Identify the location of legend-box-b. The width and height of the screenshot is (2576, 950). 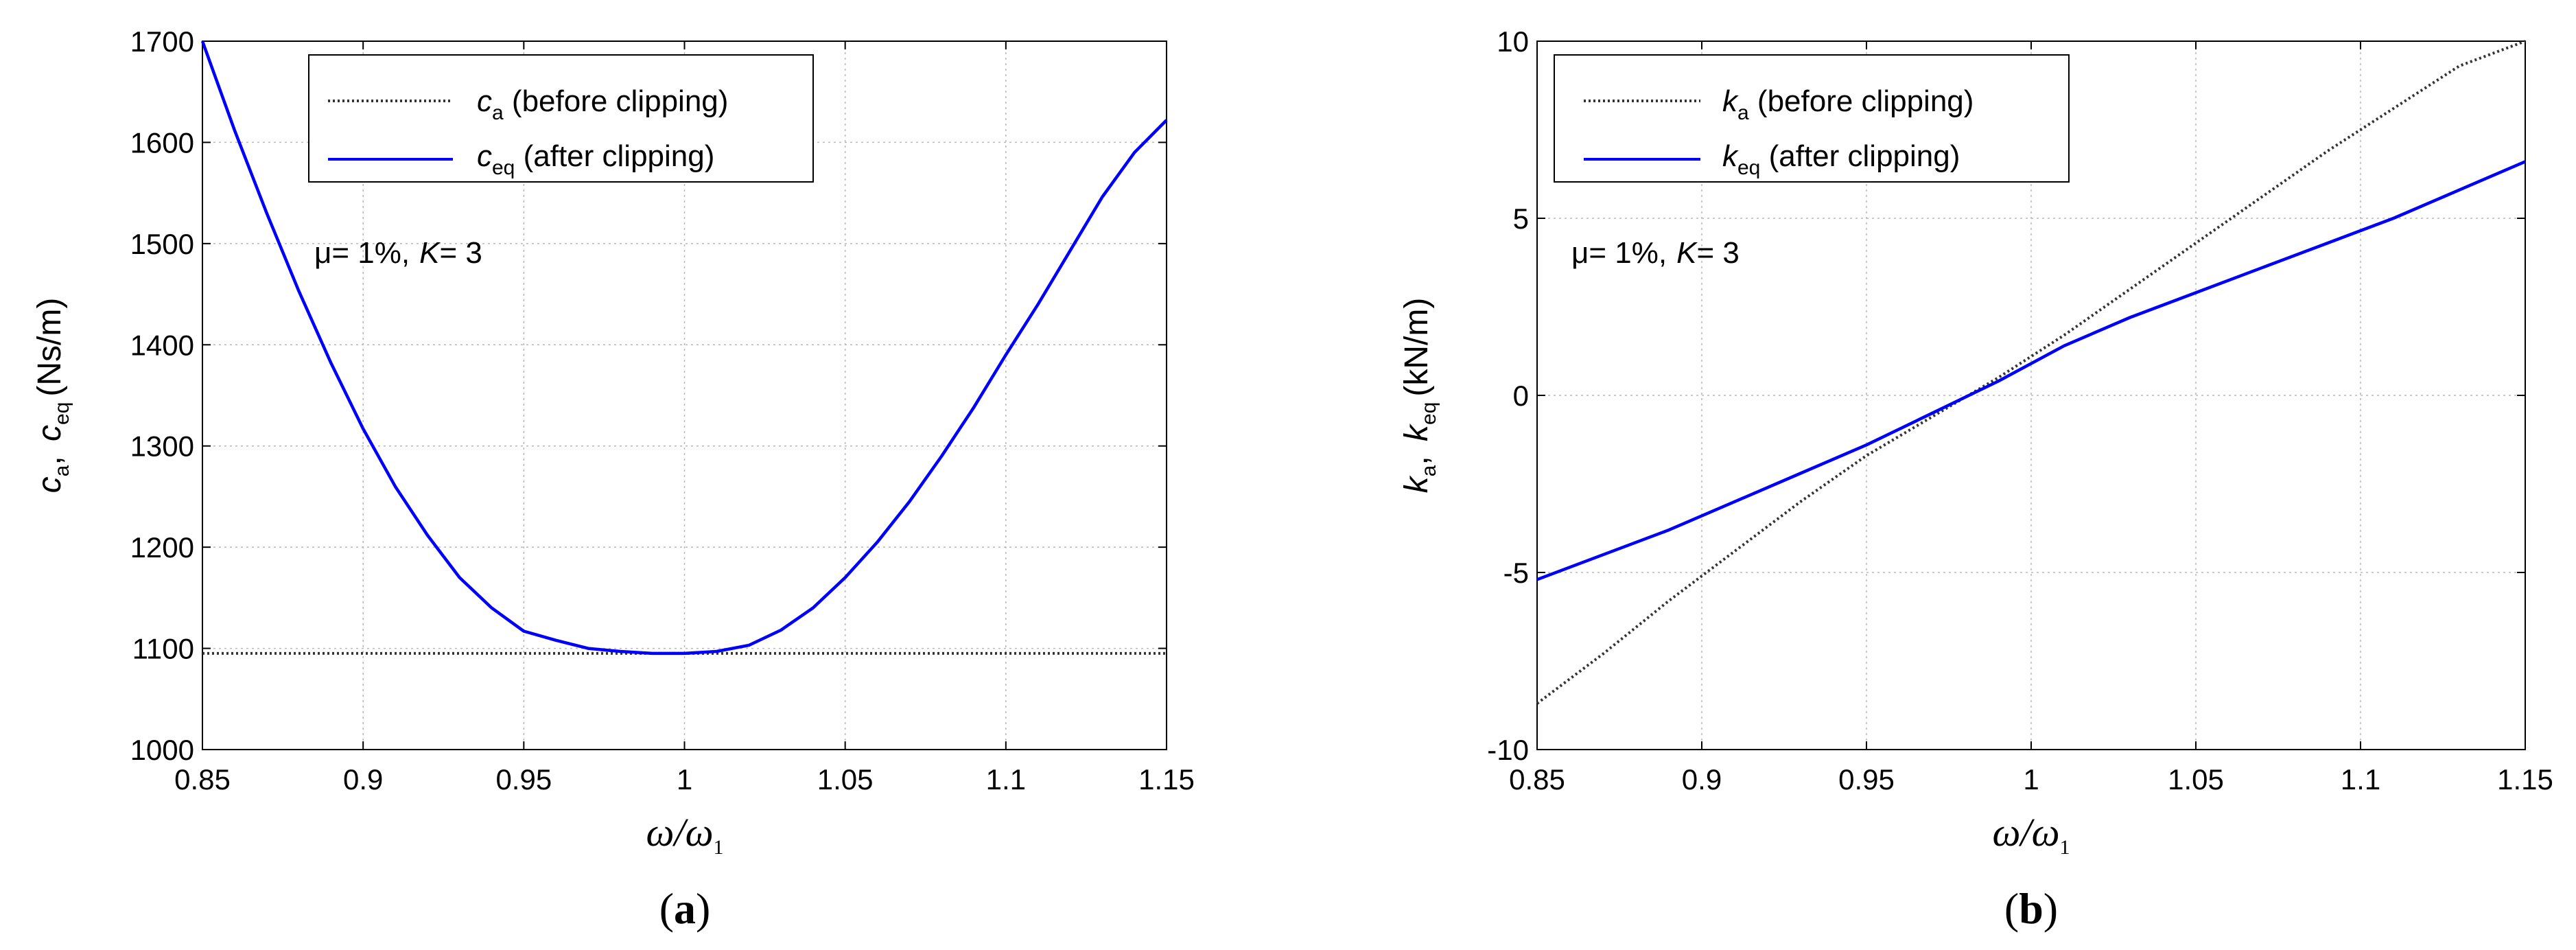
(1812, 118).